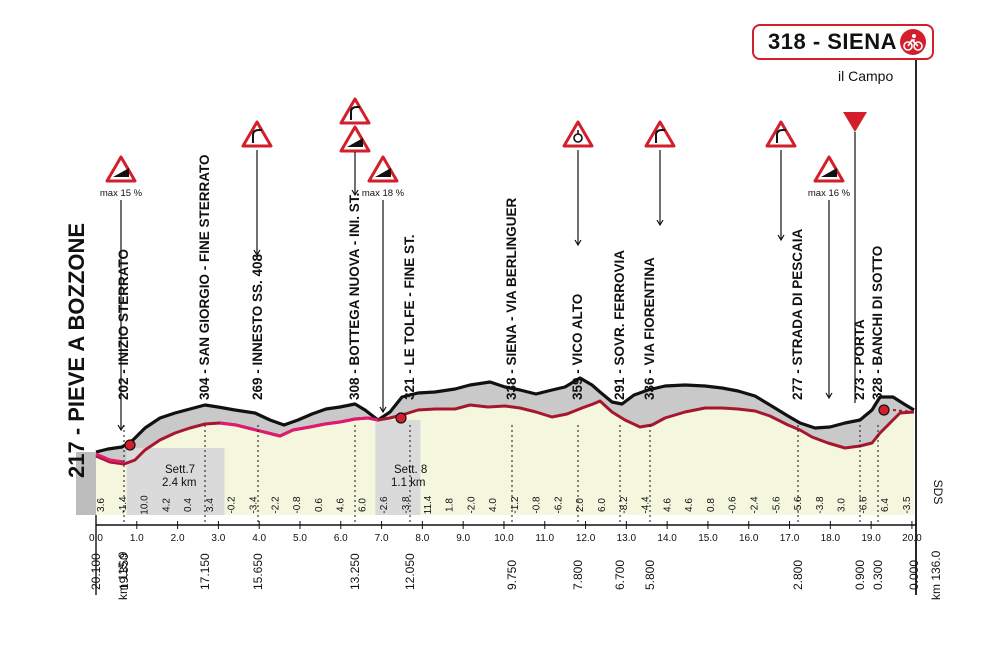  I want to click on warning-text: max 15 %, so click(121, 193).